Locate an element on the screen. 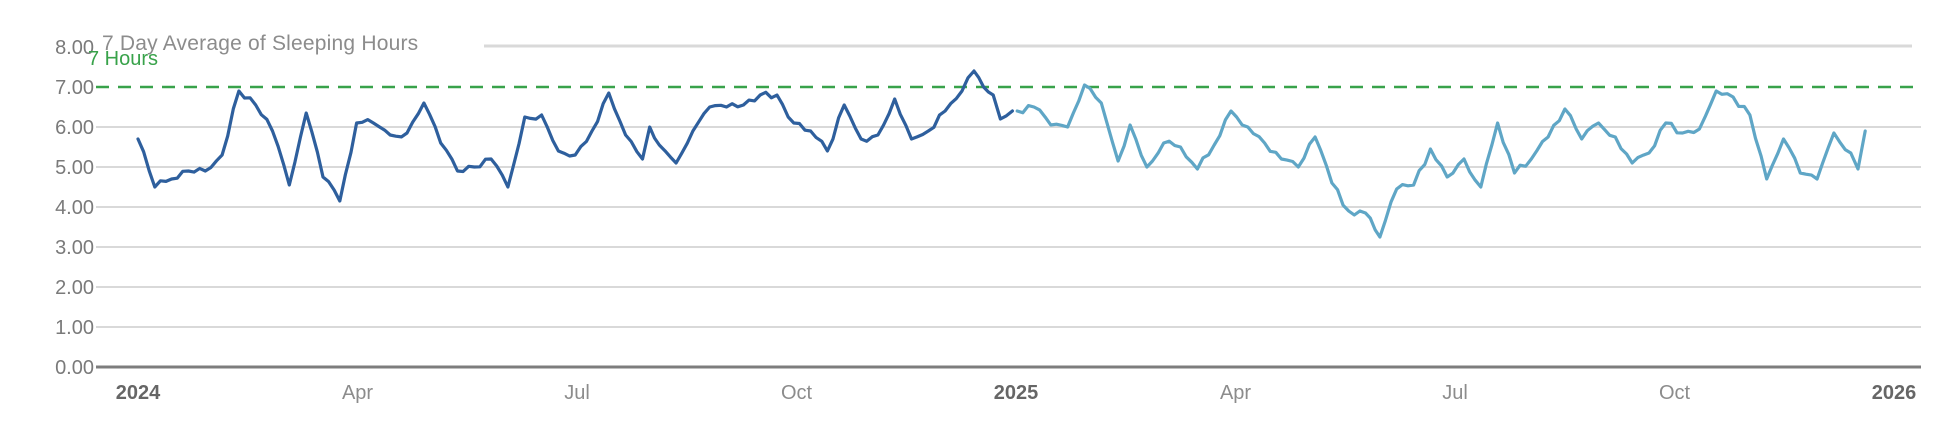 This screenshot has height=448, width=1960. y-tick-label: 6.00 is located at coordinates (74, 128).